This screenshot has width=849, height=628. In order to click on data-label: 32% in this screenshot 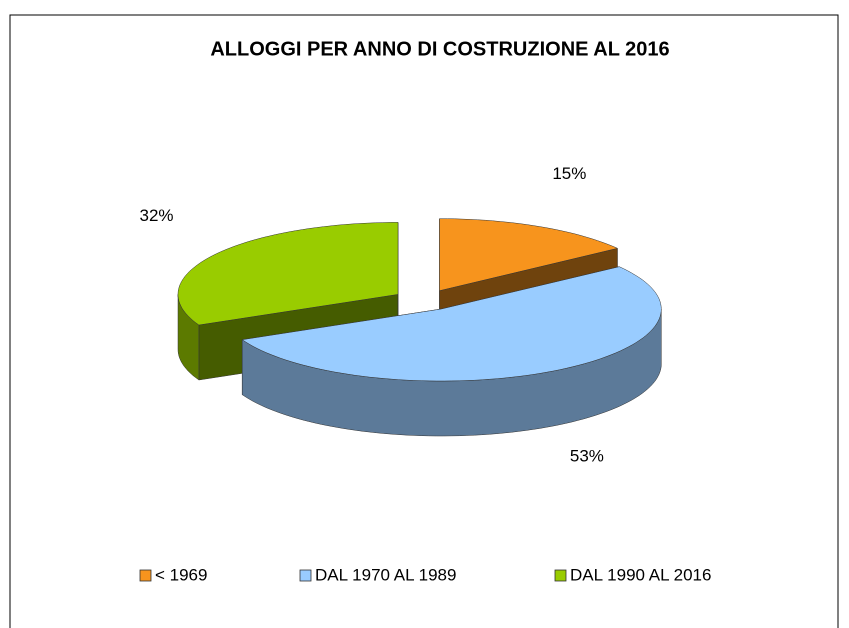, I will do `click(156, 215)`.